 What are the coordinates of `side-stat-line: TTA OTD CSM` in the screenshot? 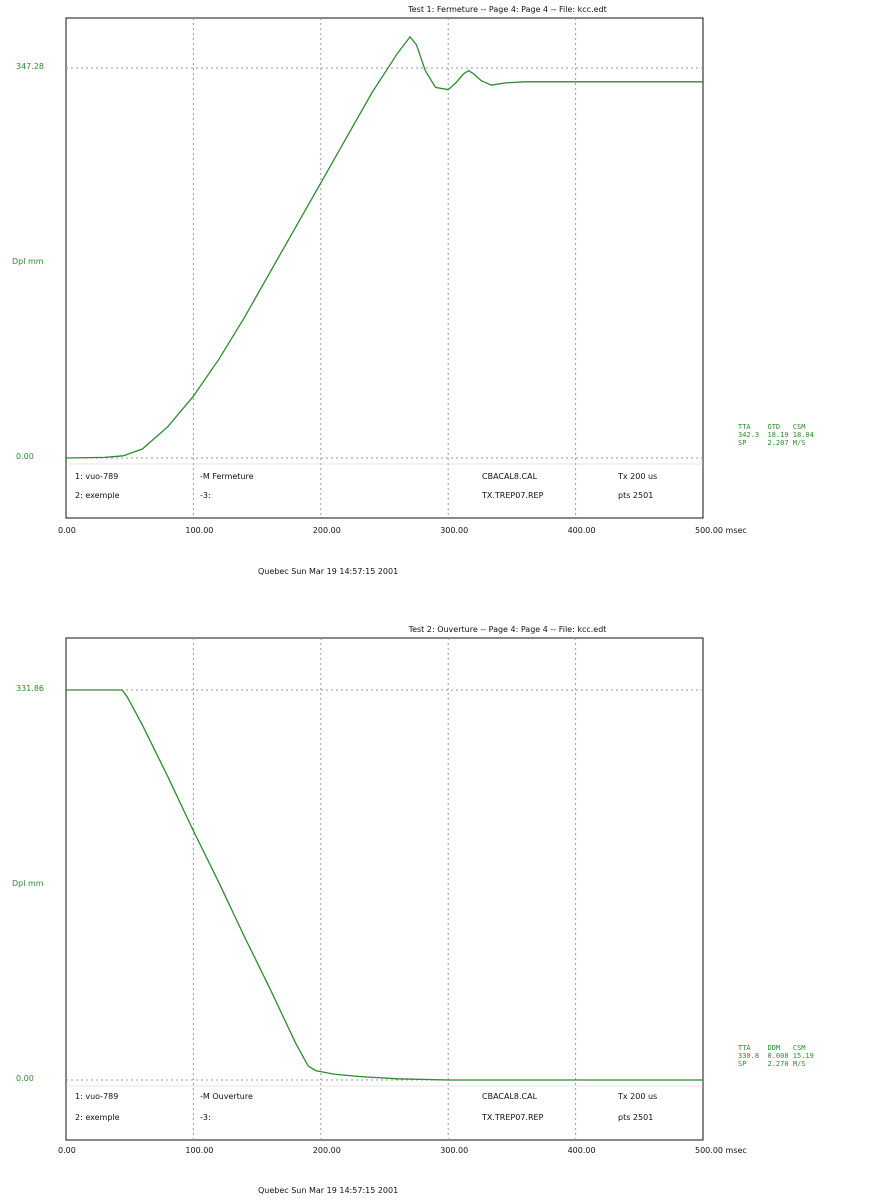 It's located at (772, 427).